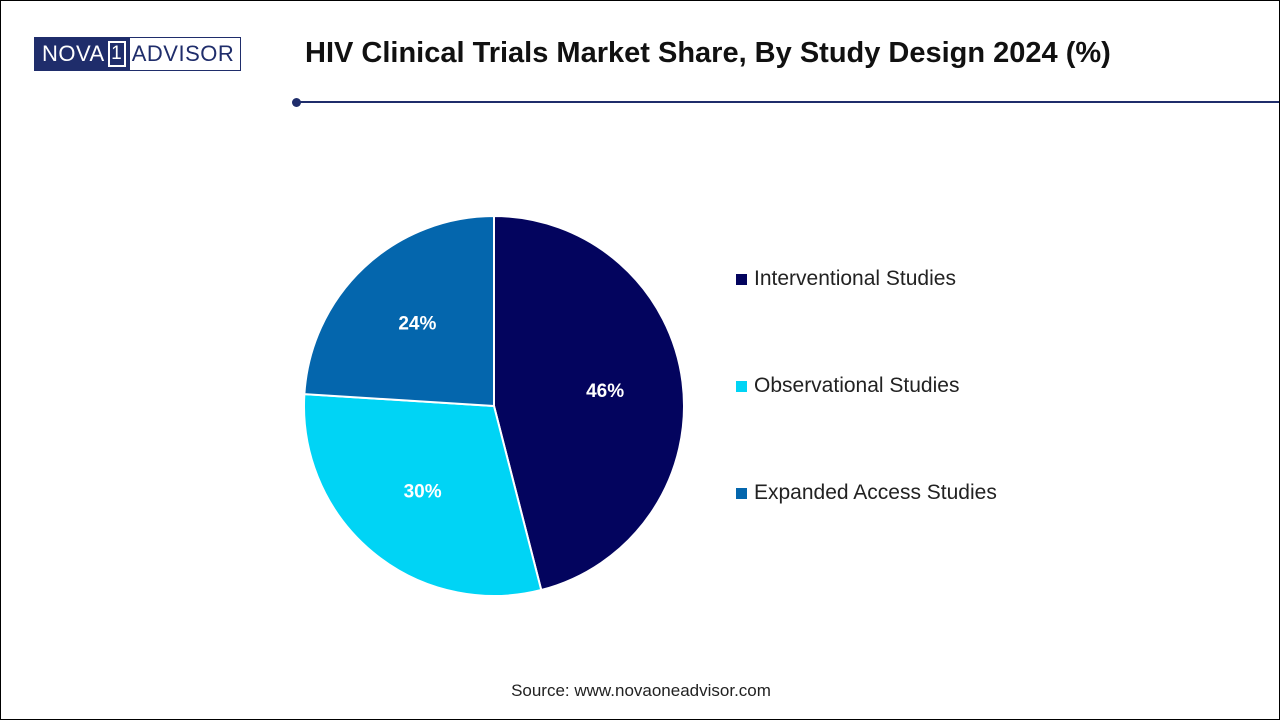  I want to click on legend-label: Expanded Access Studies, so click(875, 492).